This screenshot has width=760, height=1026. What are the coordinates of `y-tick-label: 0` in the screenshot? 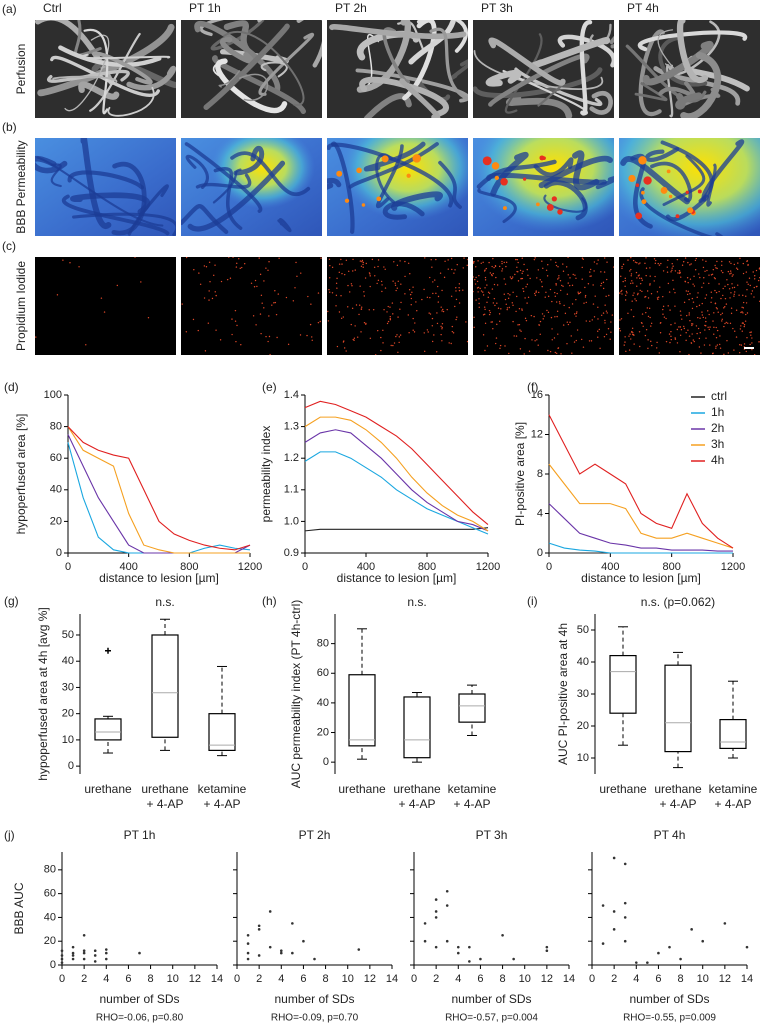 It's located at (326, 762).